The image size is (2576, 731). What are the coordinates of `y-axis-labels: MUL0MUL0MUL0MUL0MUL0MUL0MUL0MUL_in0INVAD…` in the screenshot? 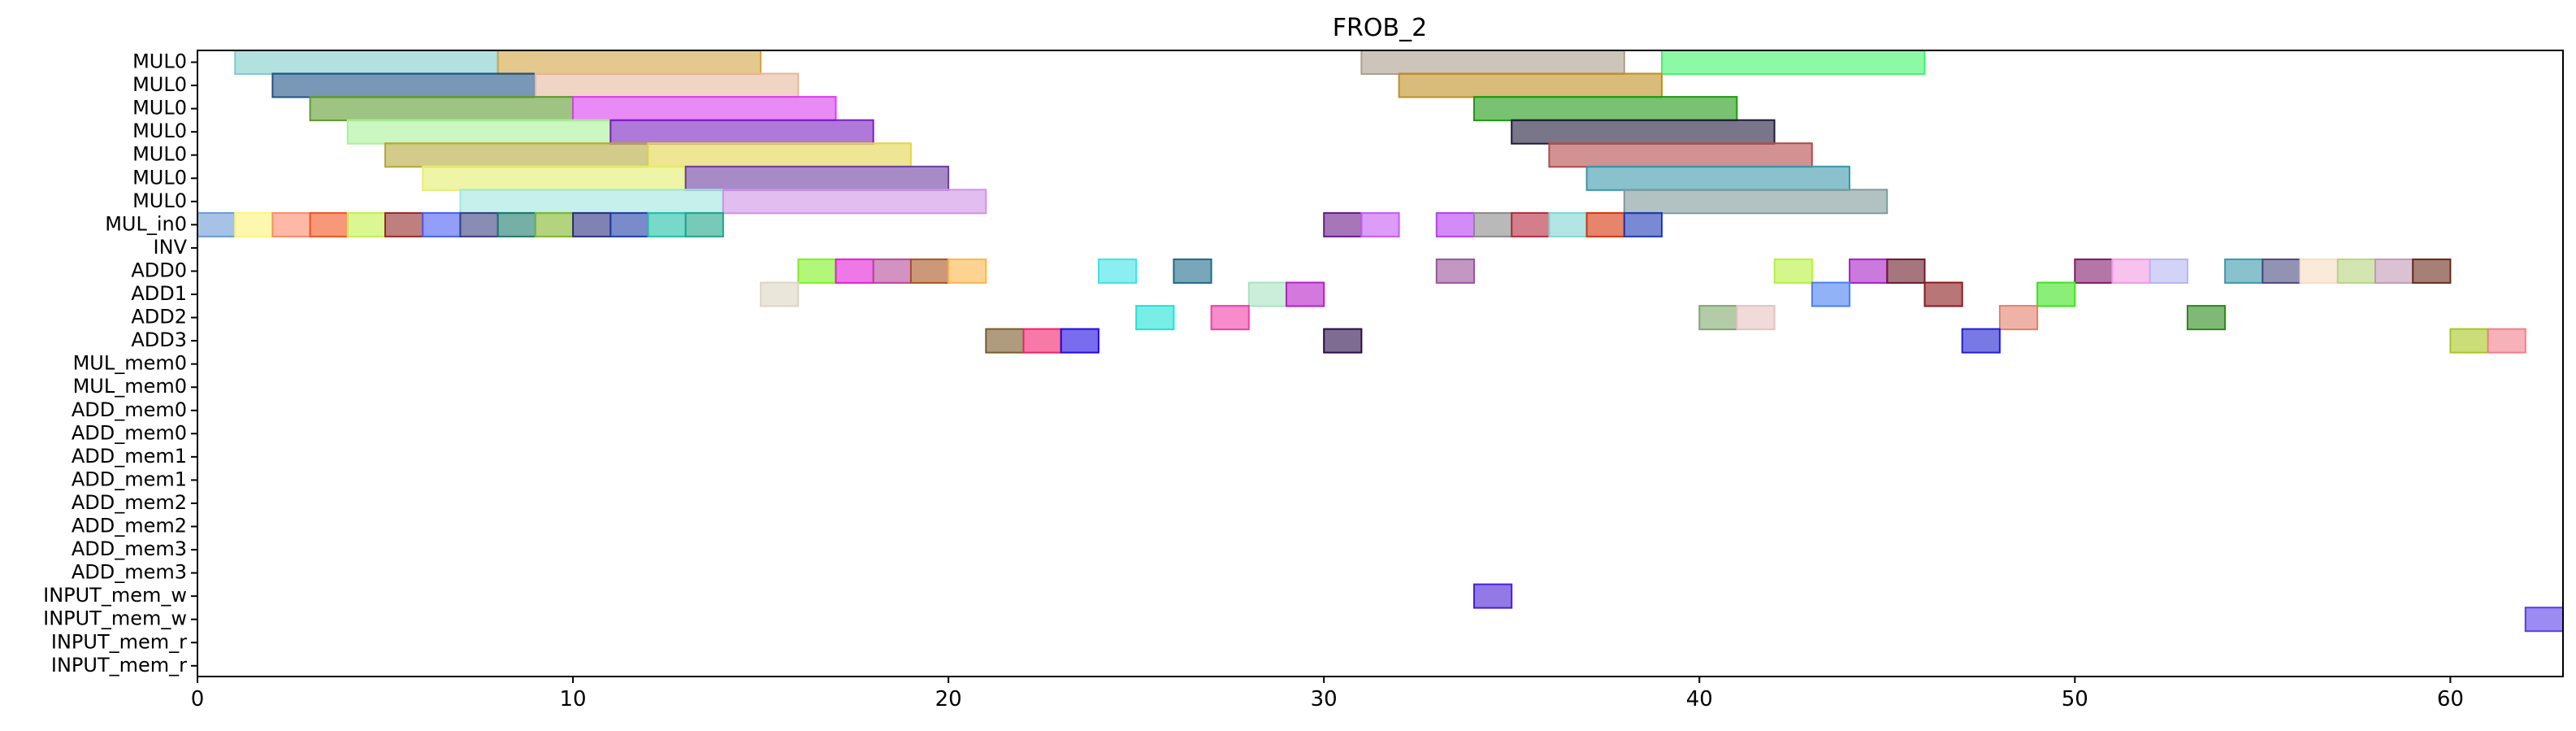 It's located at (120, 363).